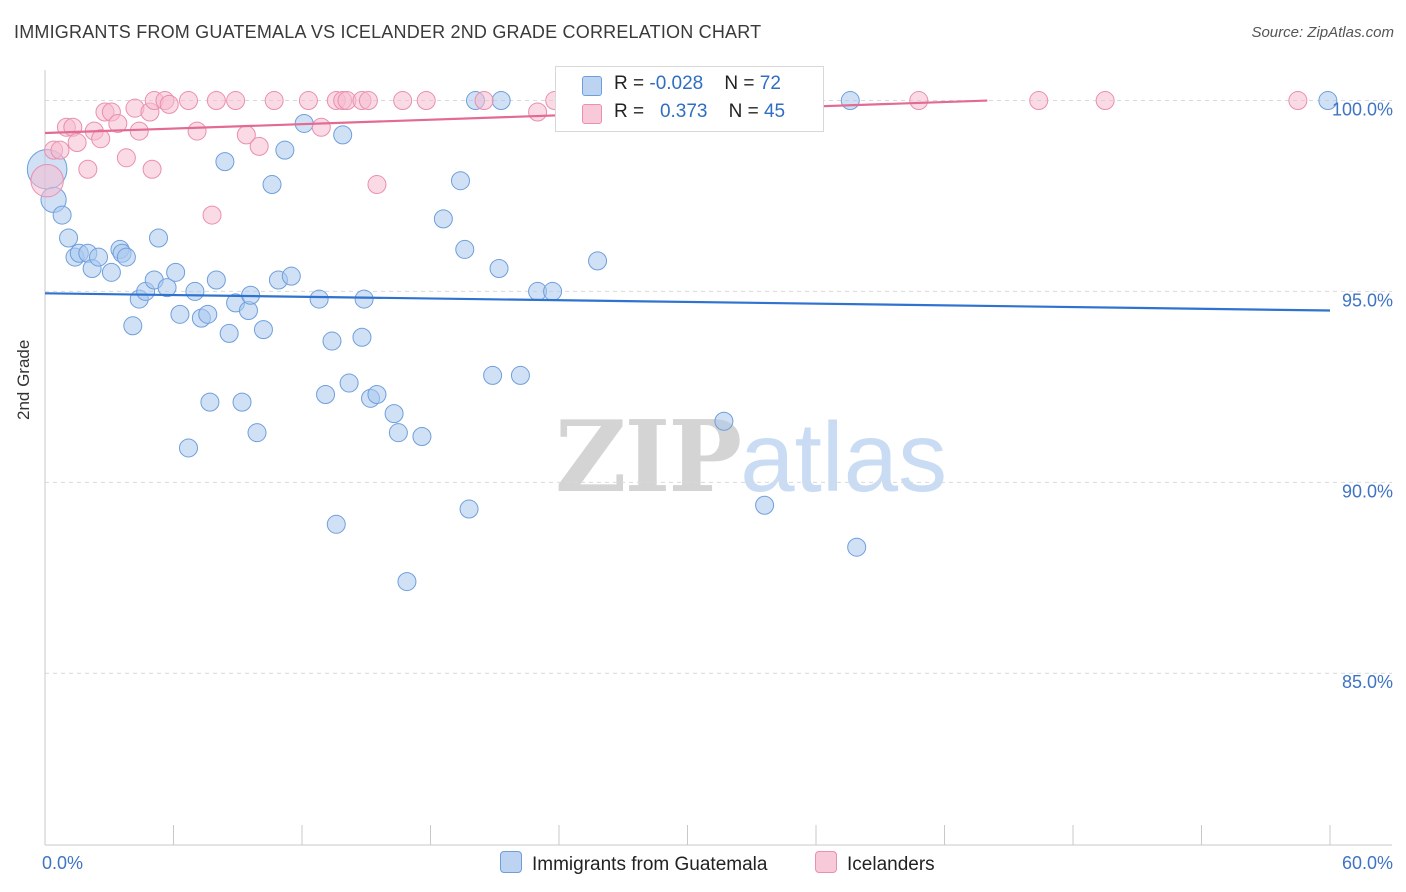  Describe the element at coordinates (844, 457) in the screenshot. I see `watermark-atlas: atlas` at that location.